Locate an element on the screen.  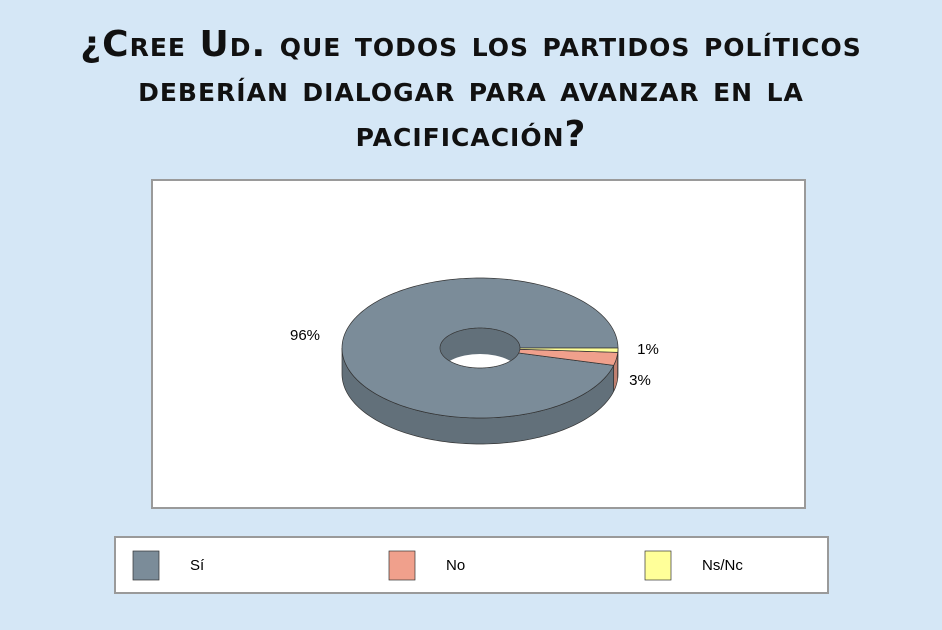
hole is located at coordinates (480, 361).